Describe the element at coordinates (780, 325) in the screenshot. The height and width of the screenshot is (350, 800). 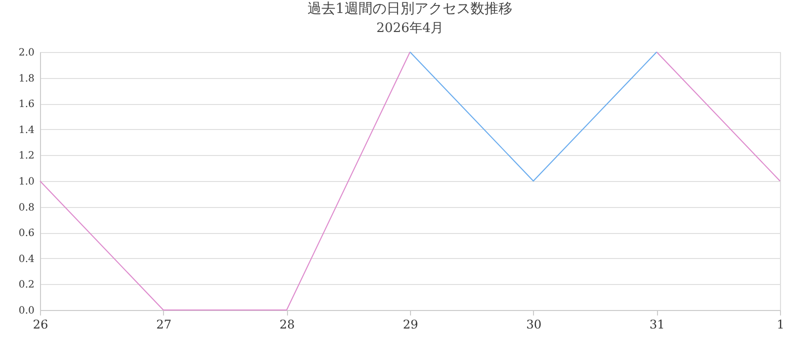
I see `x-tick-label: 1` at that location.